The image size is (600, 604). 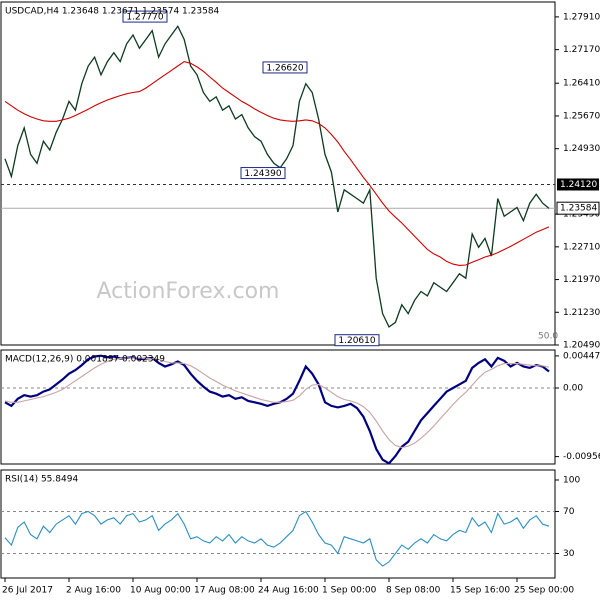 I want to click on annotation-label: 1.27770, so click(x=144, y=18).